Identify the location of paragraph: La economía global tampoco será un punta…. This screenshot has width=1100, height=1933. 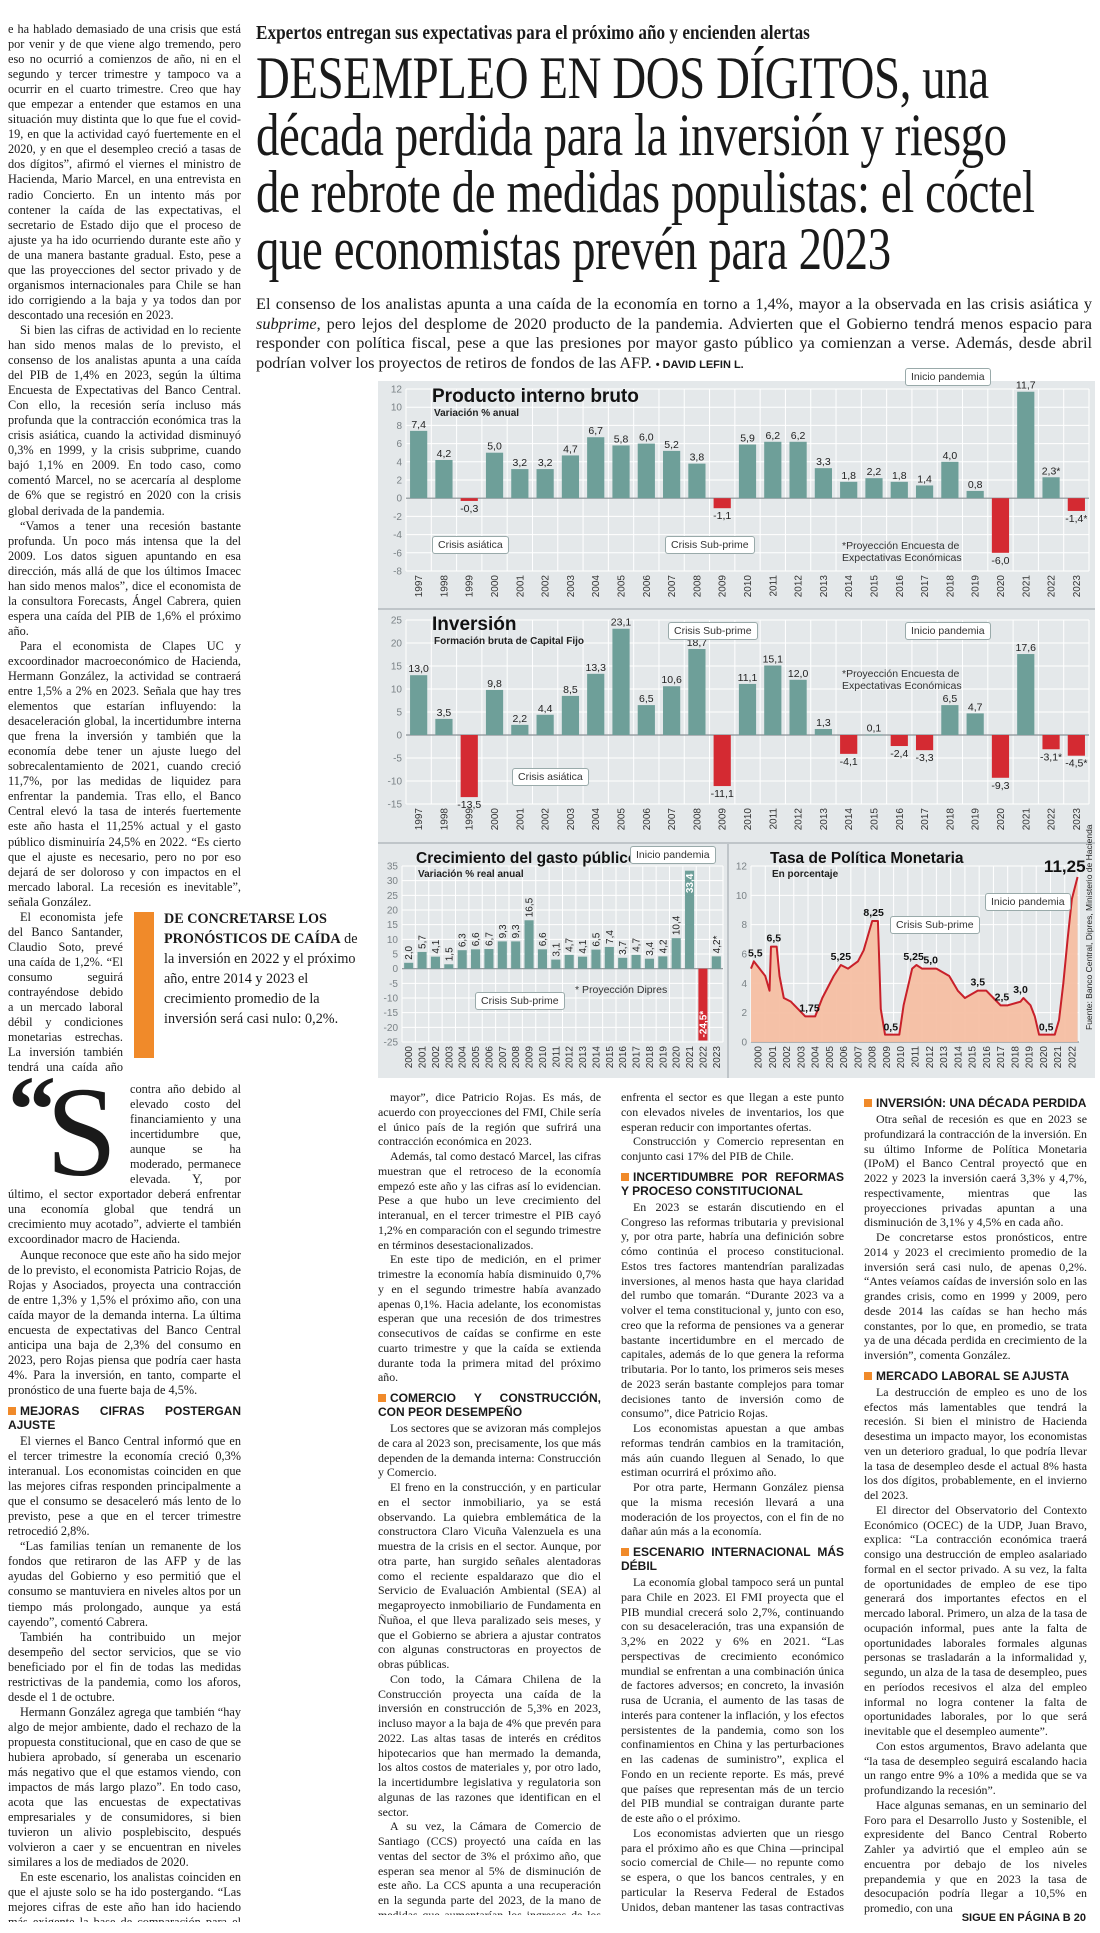
(732, 1700).